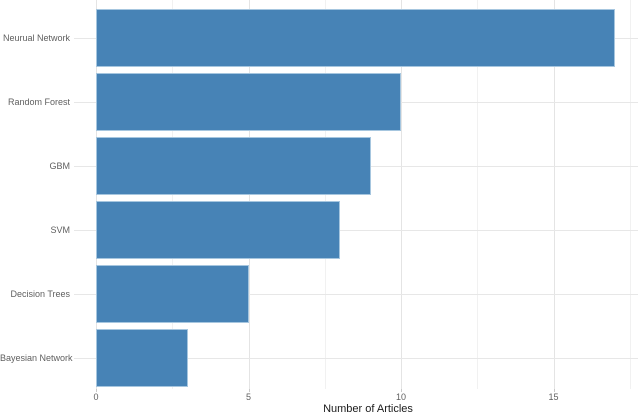 The width and height of the screenshot is (640, 419). Describe the element at coordinates (553, 397) in the screenshot. I see `x-axis-tick-label: 15` at that location.